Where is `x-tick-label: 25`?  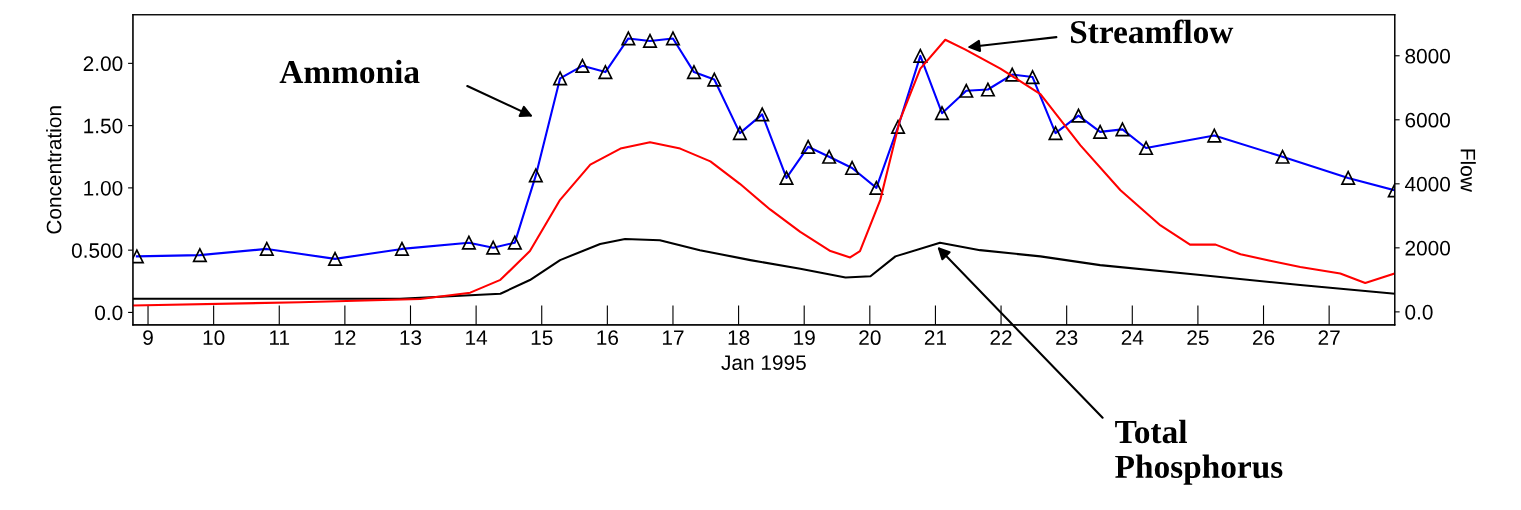 x-tick-label: 25 is located at coordinates (1198, 338).